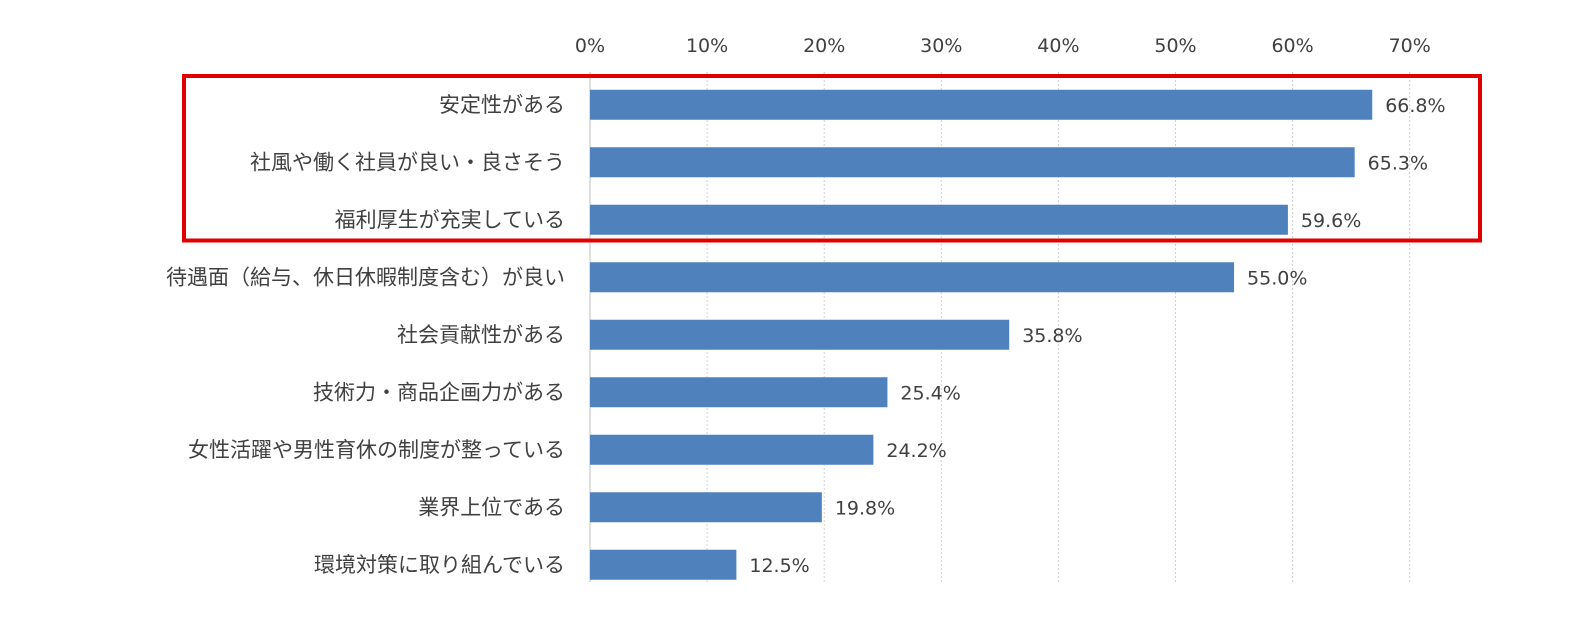 This screenshot has width=1588, height=622. What do you see at coordinates (1292, 46) in the screenshot?
I see `x-tick-label: 60%` at bounding box center [1292, 46].